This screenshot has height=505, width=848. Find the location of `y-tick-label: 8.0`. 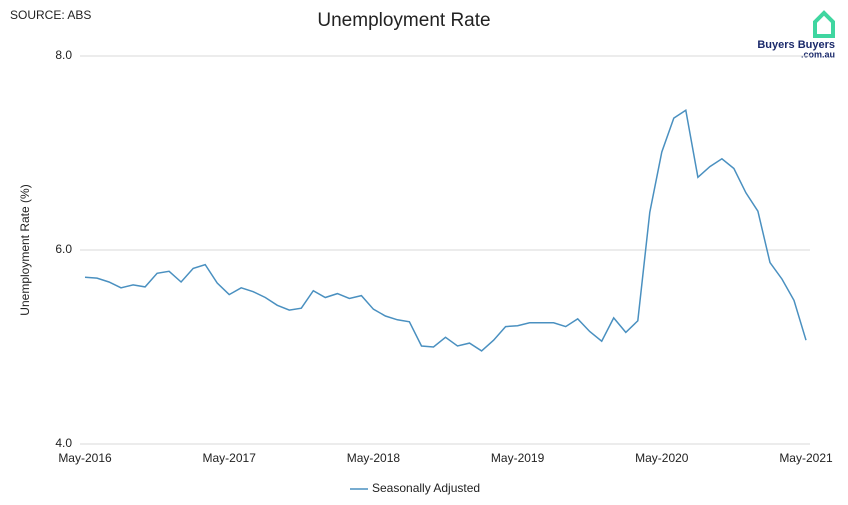

y-tick-label: 8.0 is located at coordinates (63, 55).